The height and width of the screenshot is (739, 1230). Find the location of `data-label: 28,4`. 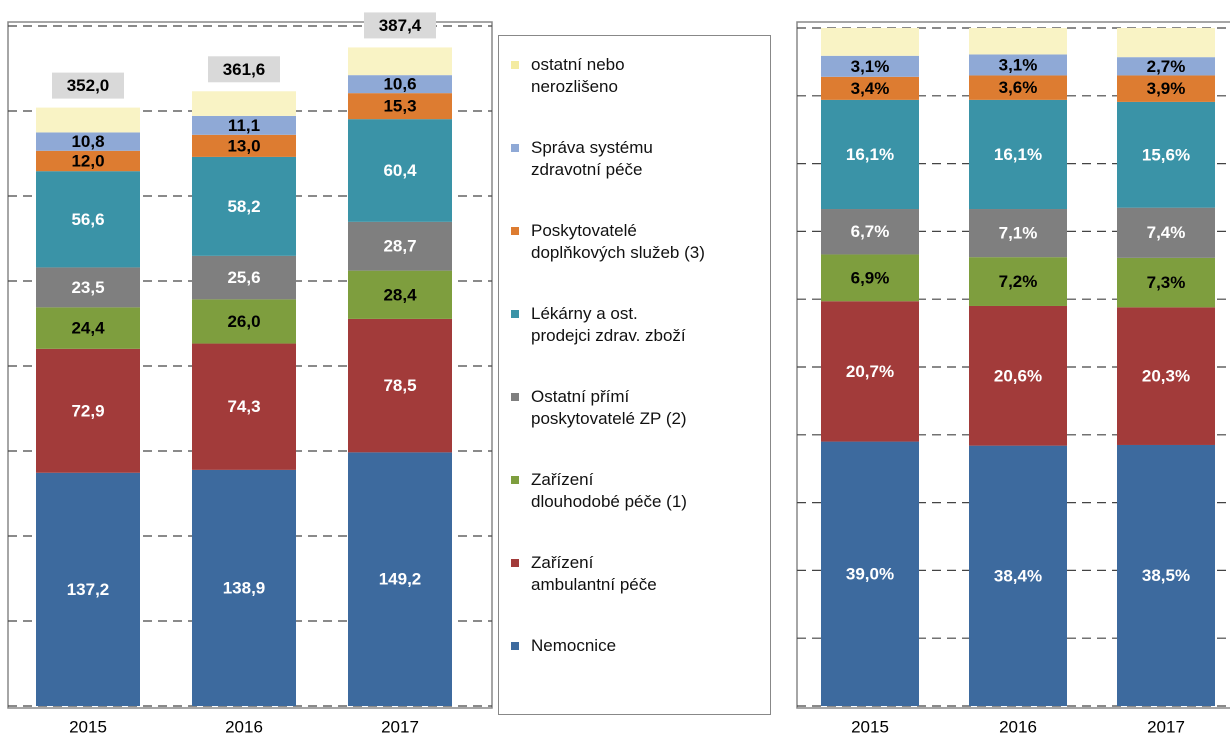

data-label: 28,4 is located at coordinates (400, 294).